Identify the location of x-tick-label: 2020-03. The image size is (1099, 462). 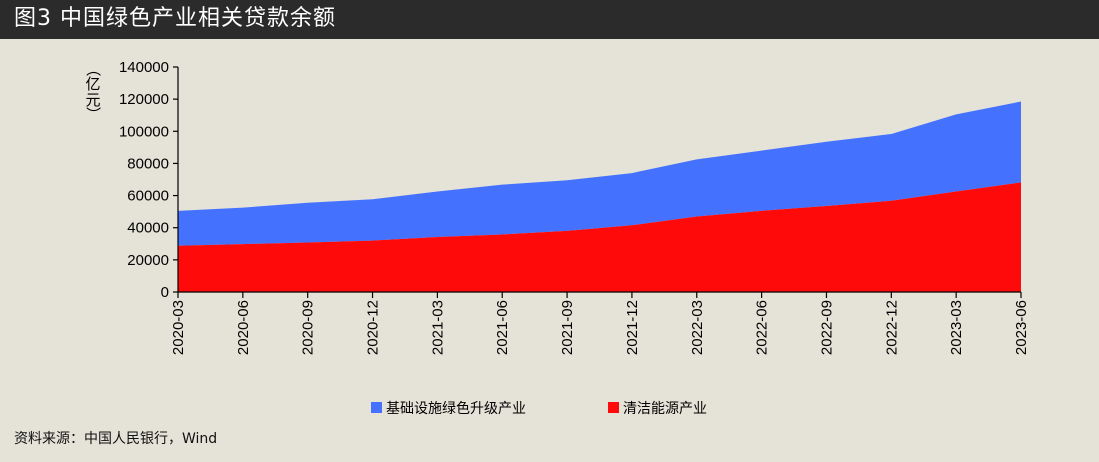
(178, 327).